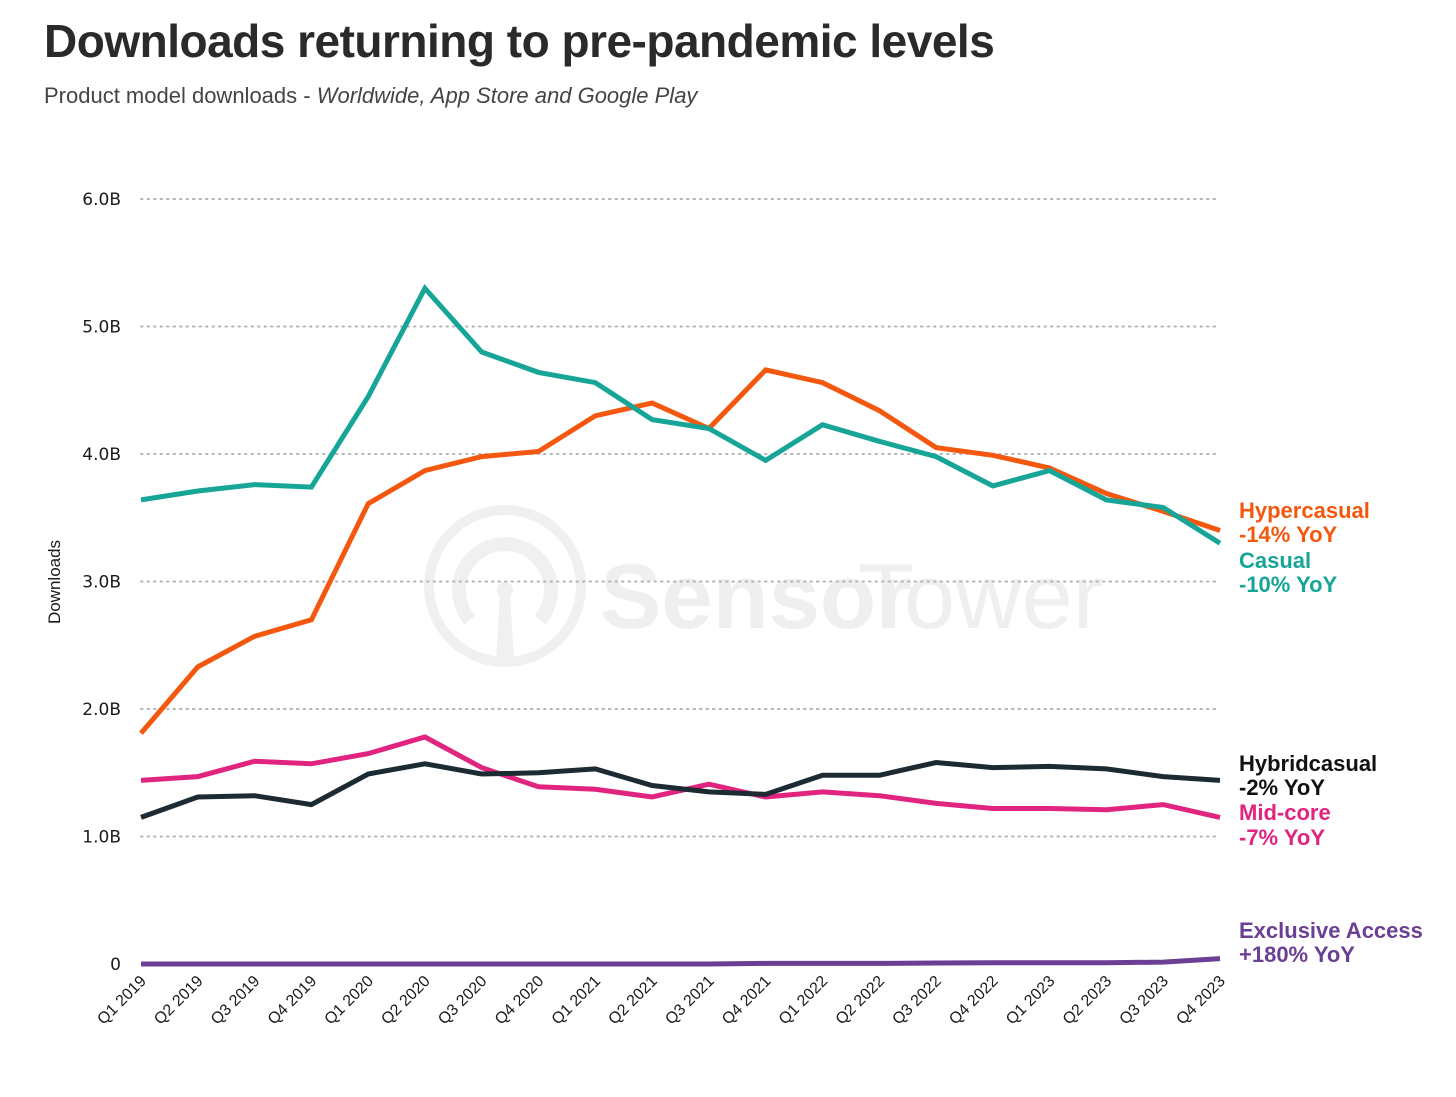 The width and height of the screenshot is (1456, 1097). What do you see at coordinates (681, 961) in the screenshot?
I see `series-line-exclusive-access` at bounding box center [681, 961].